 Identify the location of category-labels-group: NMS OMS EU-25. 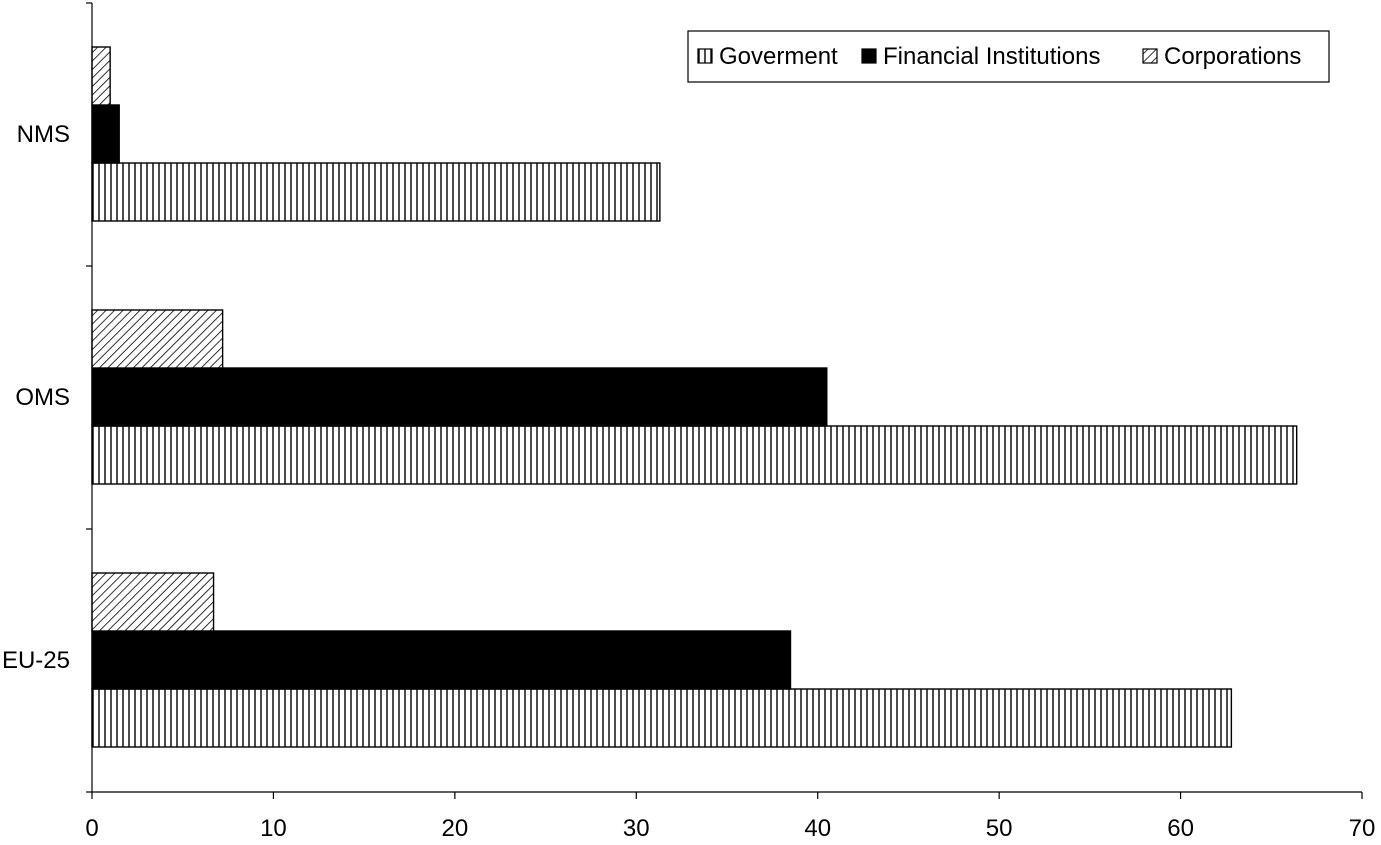
(36, 397).